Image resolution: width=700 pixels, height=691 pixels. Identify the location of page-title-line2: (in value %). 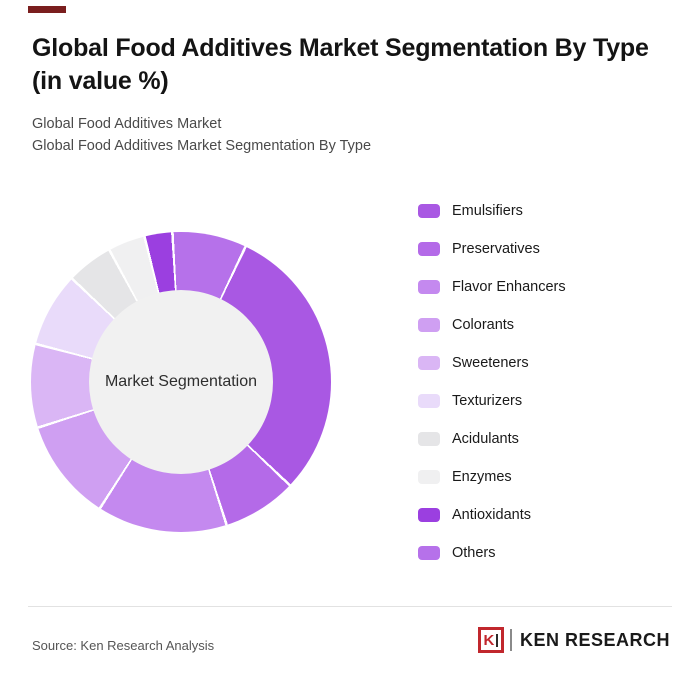
(100, 81).